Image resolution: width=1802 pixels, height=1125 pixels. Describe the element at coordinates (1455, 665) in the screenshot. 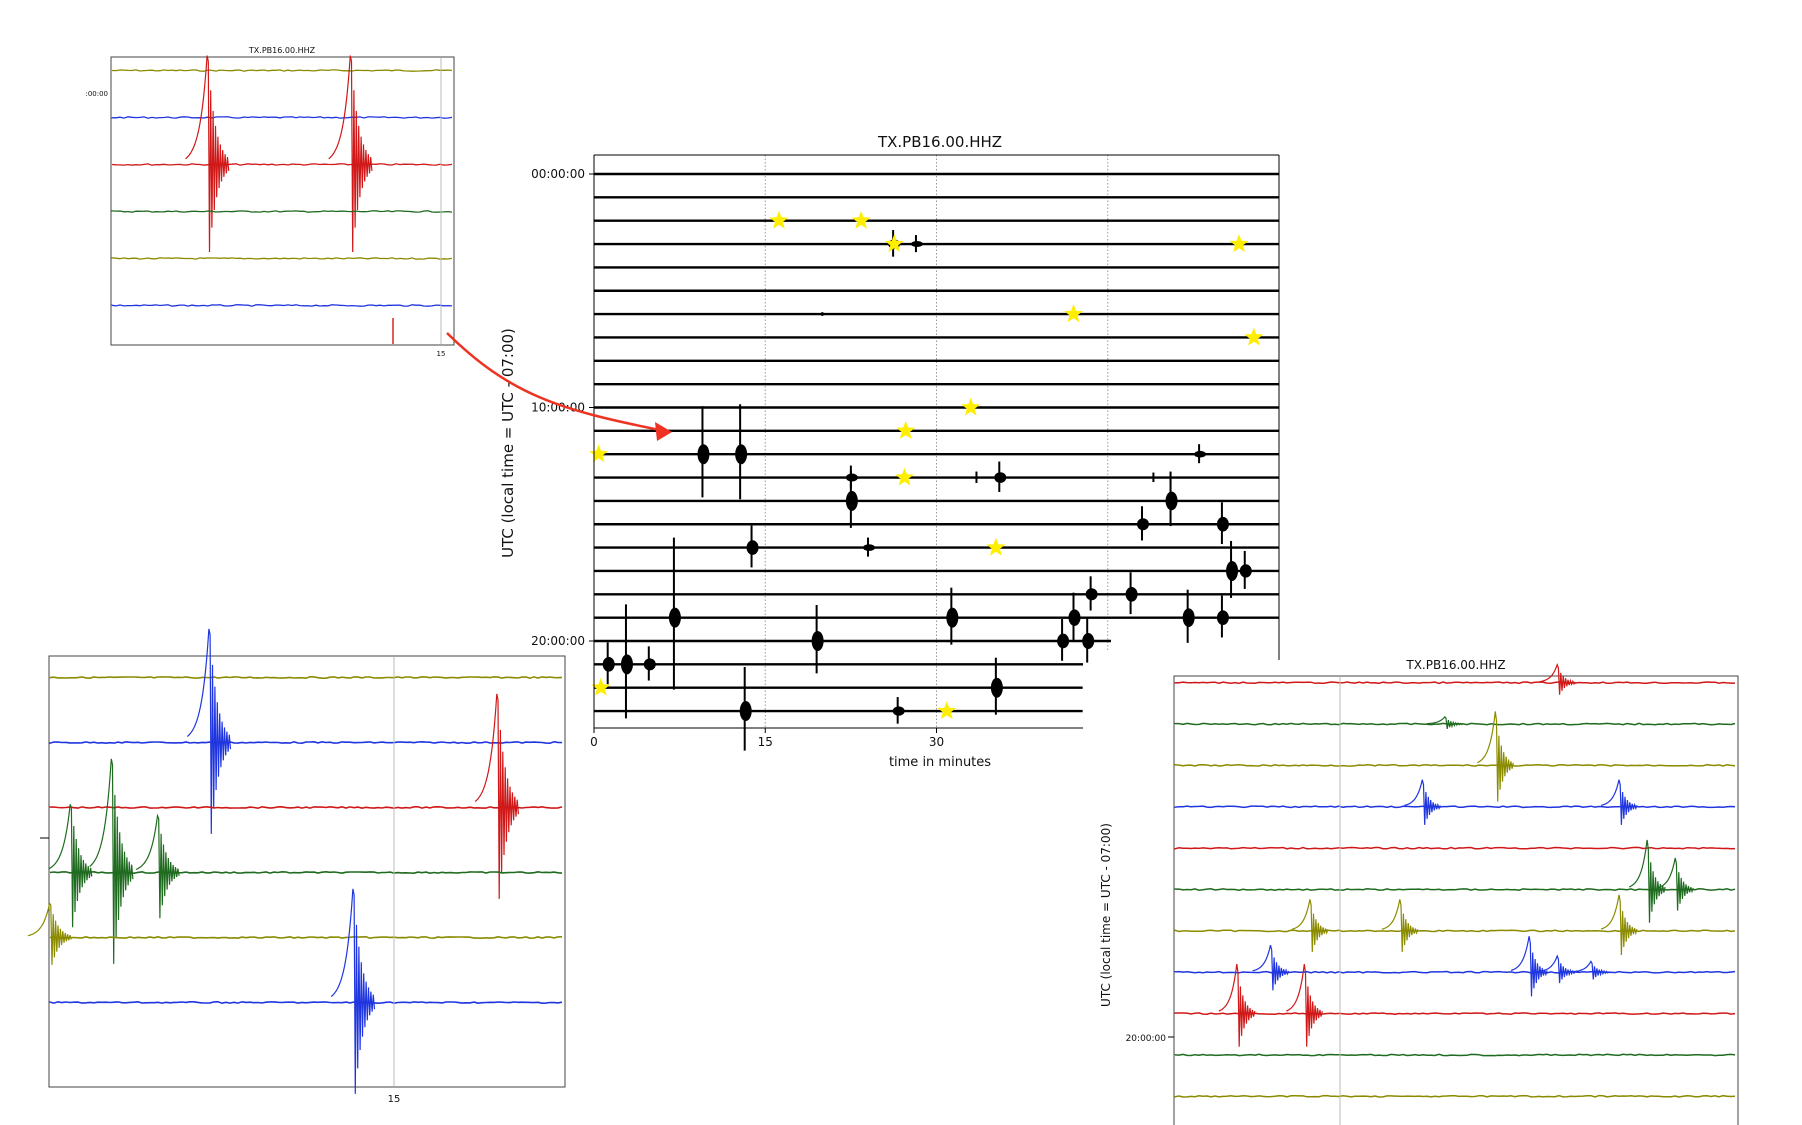

I see `bottom-right-inset-title: TX.PB16.00.HHZ` at that location.